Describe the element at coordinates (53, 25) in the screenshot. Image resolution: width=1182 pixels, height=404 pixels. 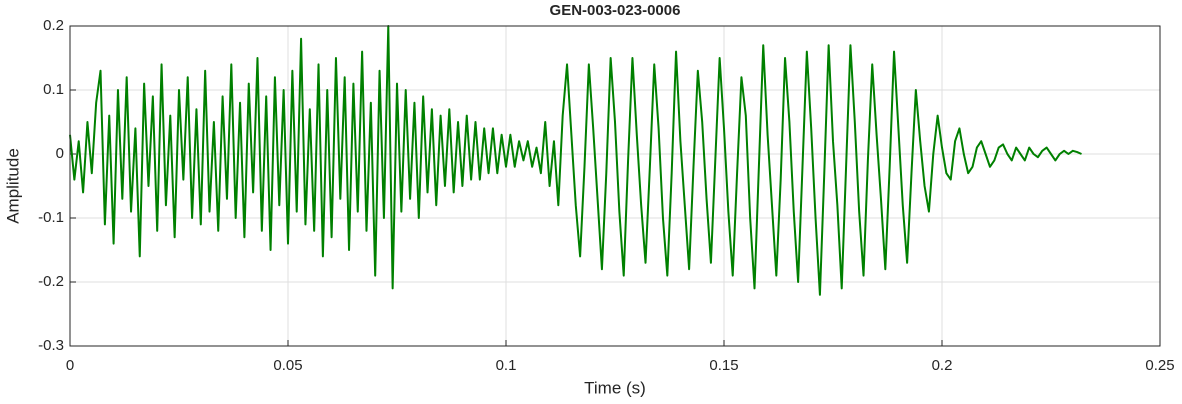
I see `y-tick-label: 0.2` at that location.